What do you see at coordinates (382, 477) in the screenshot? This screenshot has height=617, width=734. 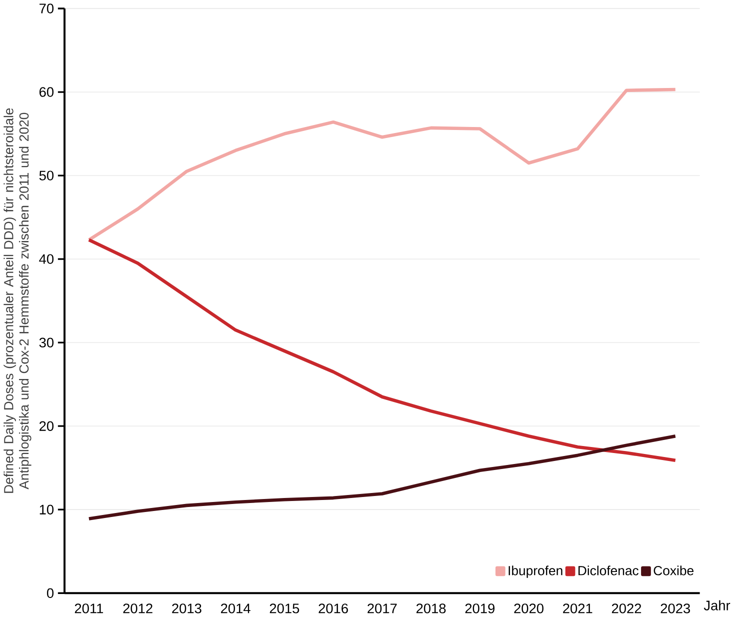 I see `line-series` at bounding box center [382, 477].